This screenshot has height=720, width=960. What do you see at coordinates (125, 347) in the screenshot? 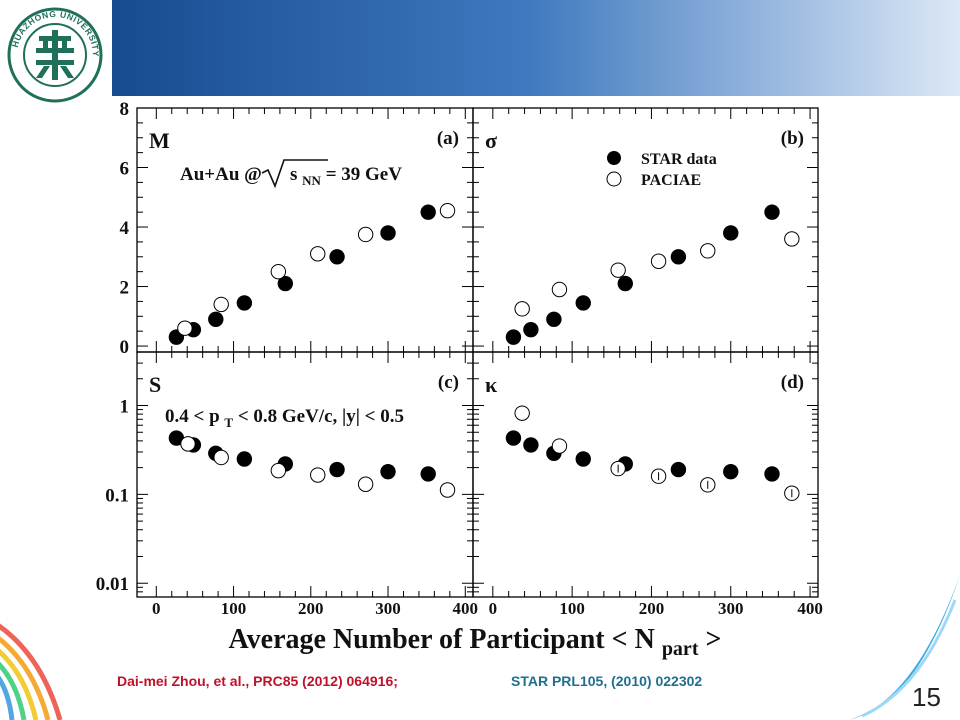
I see `y-tick-label: 0` at bounding box center [125, 347].